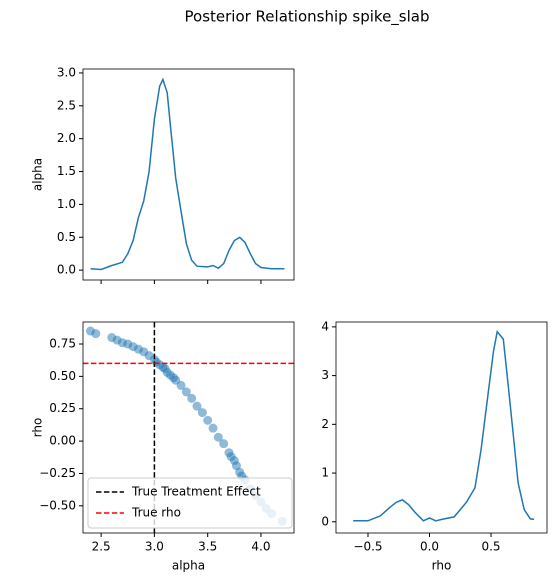 The height and width of the screenshot is (585, 557). What do you see at coordinates (66, 171) in the screenshot?
I see `y-tick-label: 1.5` at bounding box center [66, 171].